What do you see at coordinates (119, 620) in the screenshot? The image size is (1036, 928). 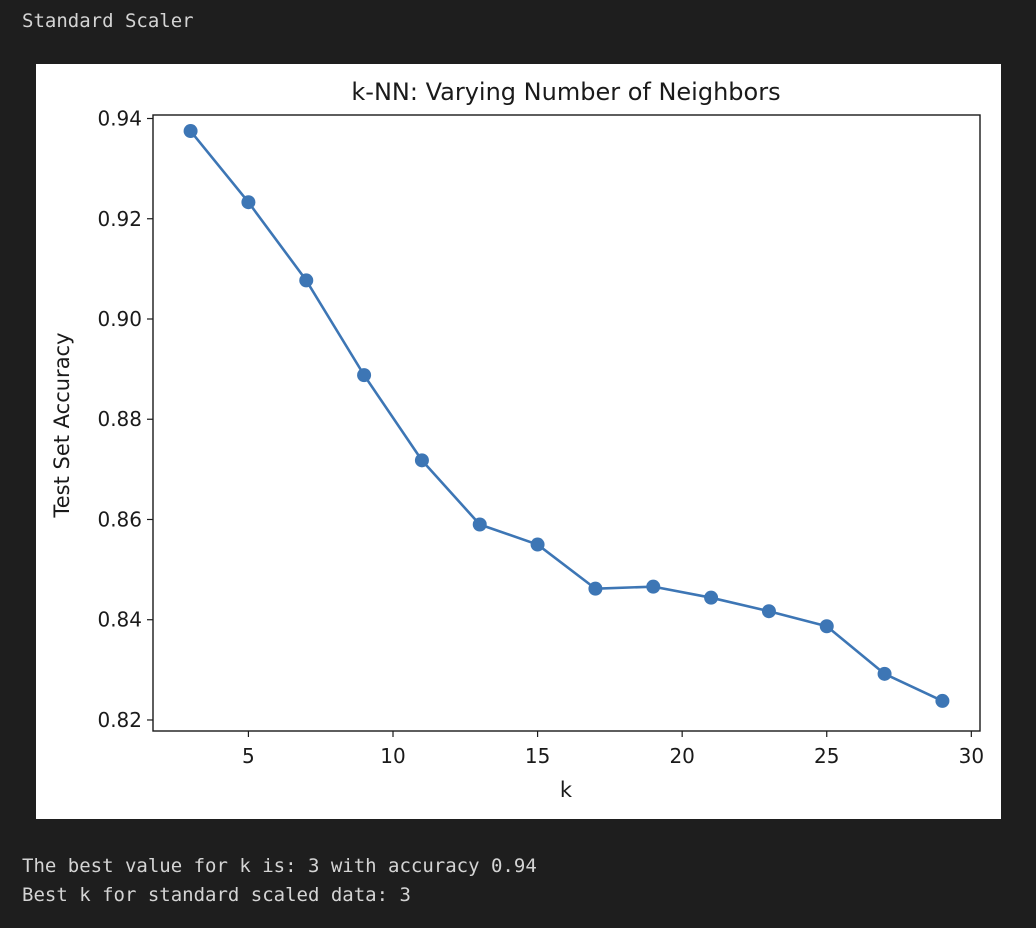 I see `y-tick-label: 0.84` at bounding box center [119, 620].